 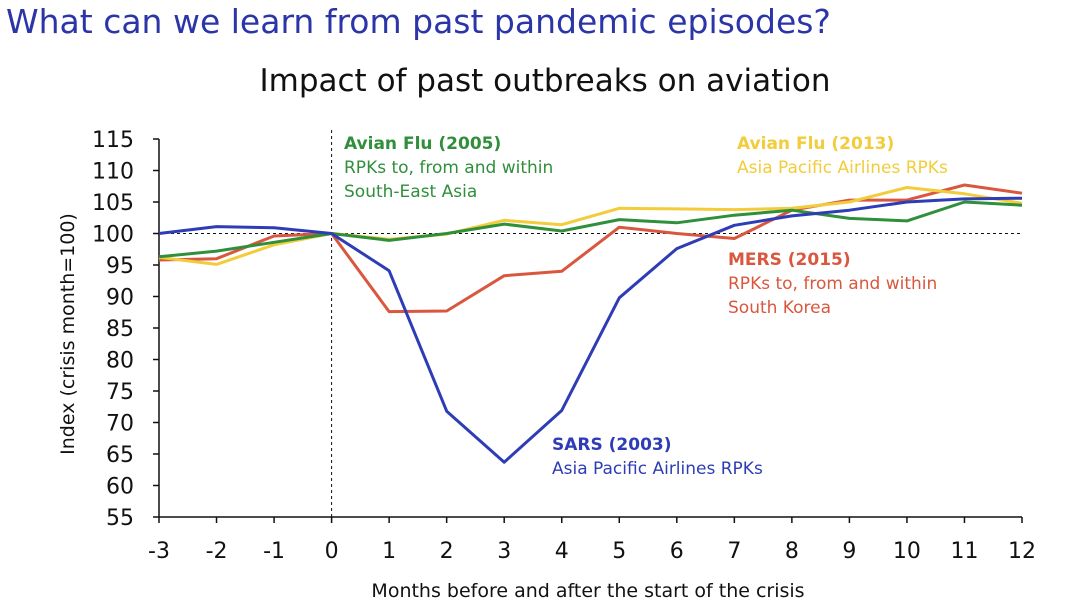 I want to click on x-tick-label: 12, so click(x=1022, y=551).